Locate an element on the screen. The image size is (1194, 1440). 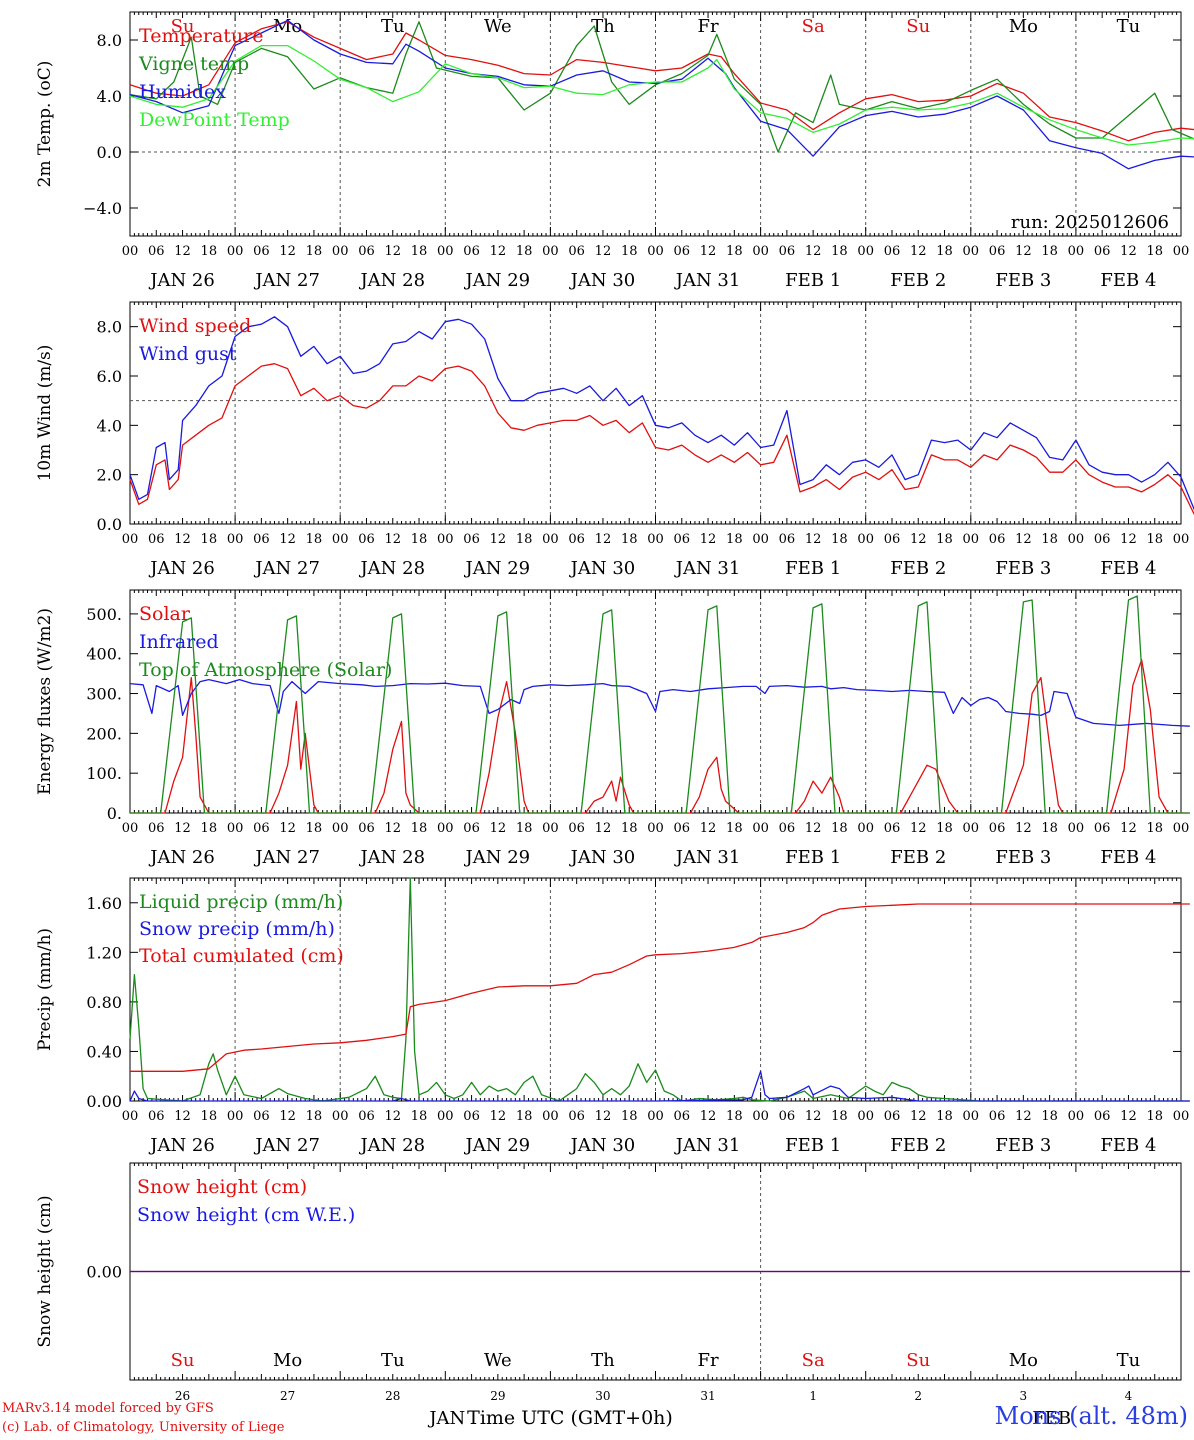
date-label: JAN 26 is located at coordinates (181, 857).